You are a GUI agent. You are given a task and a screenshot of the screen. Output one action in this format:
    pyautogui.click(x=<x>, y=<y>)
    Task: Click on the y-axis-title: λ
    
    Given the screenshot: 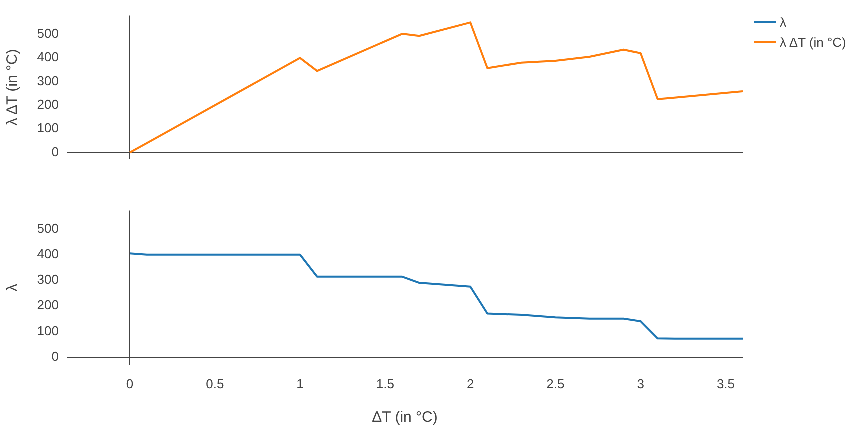 What is the action you would take?
    pyautogui.click(x=13, y=288)
    